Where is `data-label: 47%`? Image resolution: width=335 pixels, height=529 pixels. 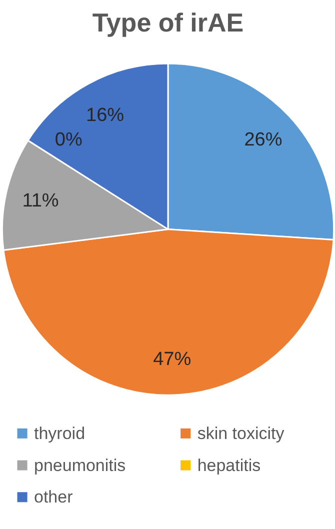 data-label: 47% is located at coordinates (172, 359).